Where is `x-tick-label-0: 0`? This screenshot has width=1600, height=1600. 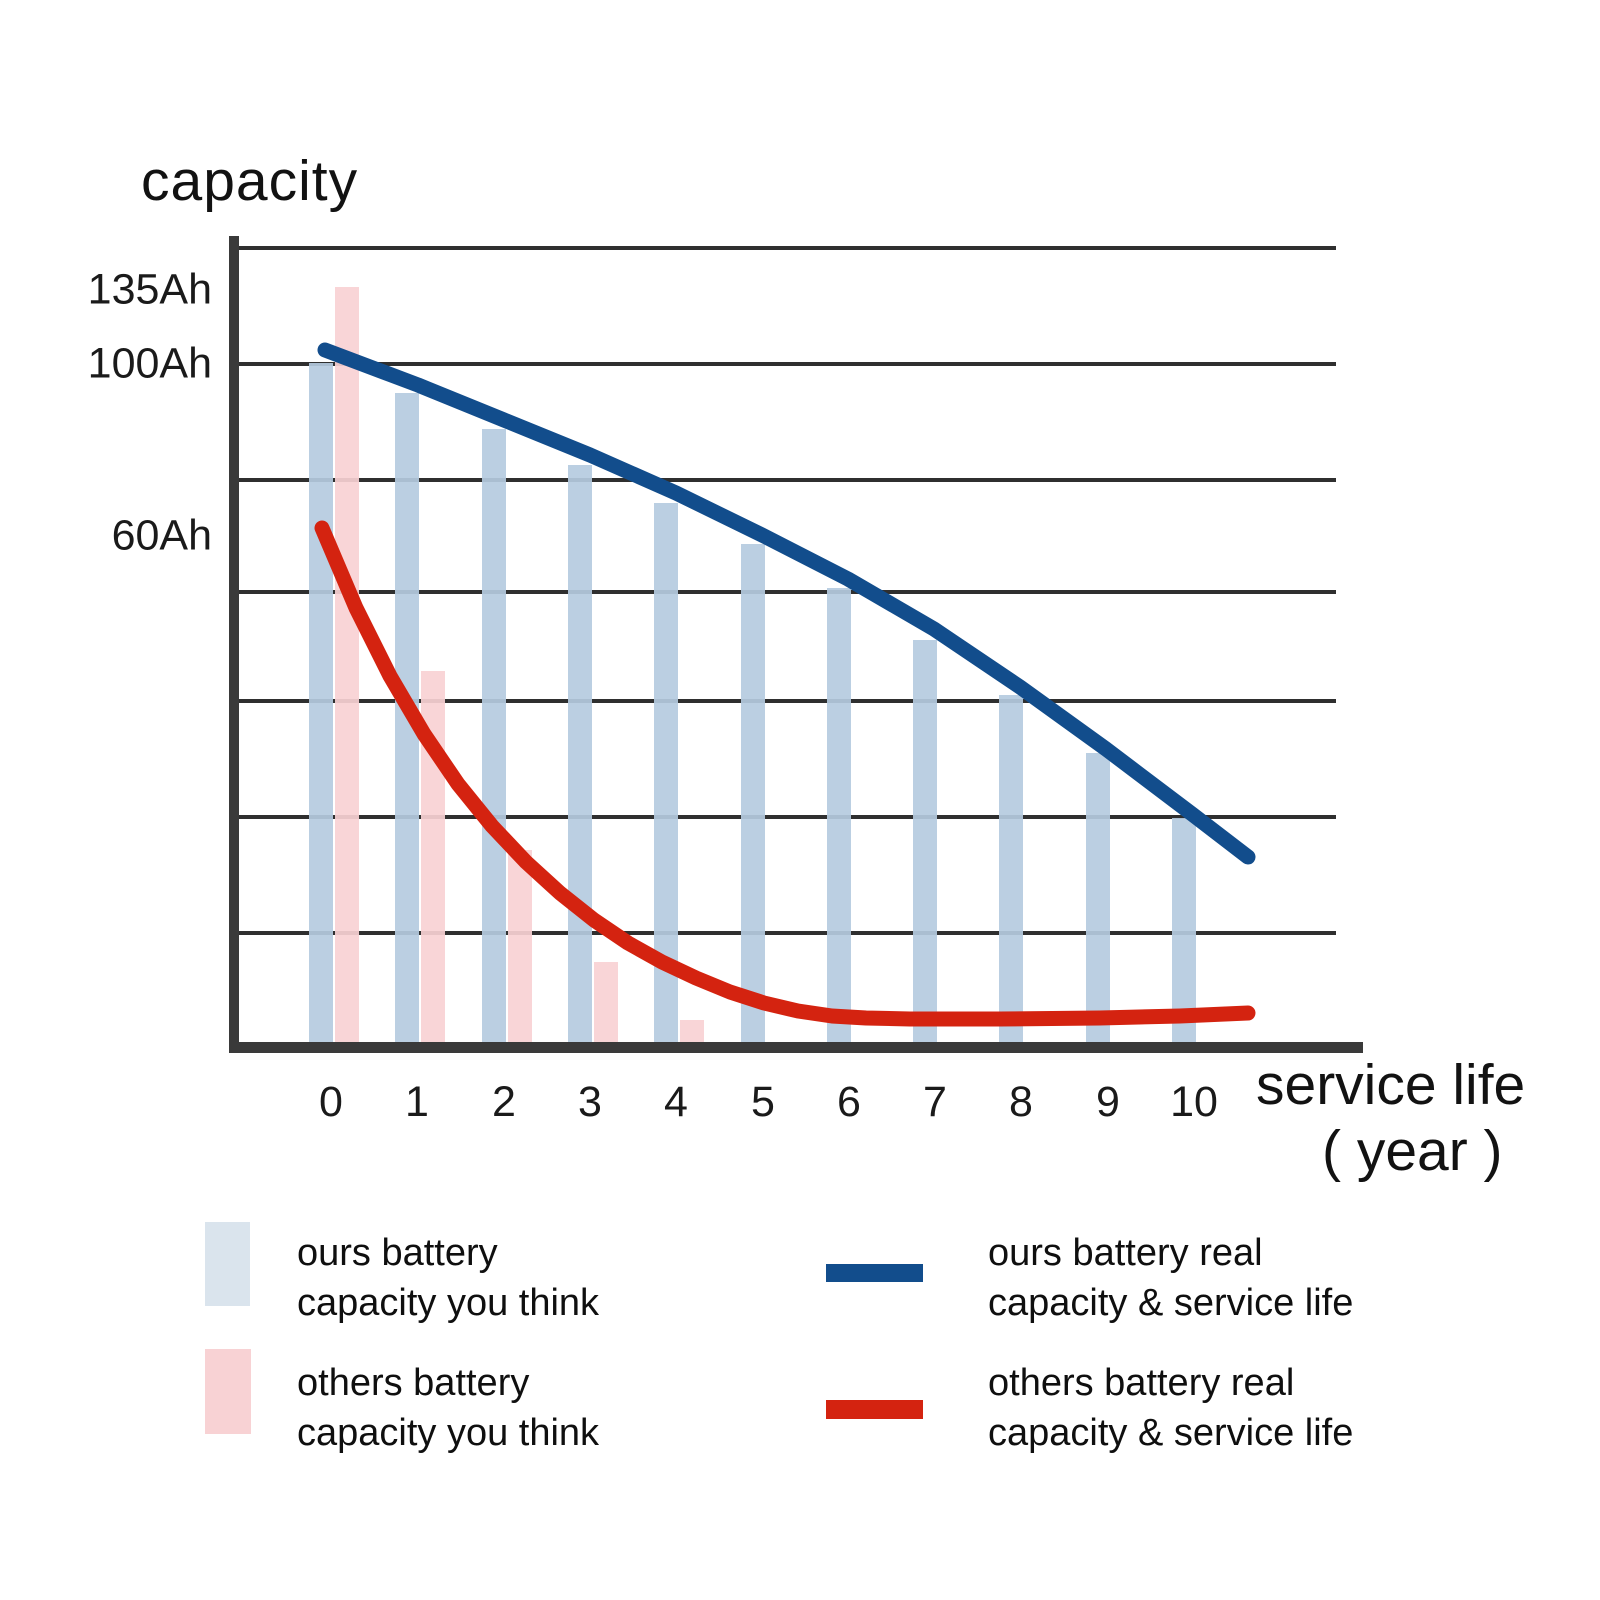 x-tick-label-0: 0 is located at coordinates (331, 1102).